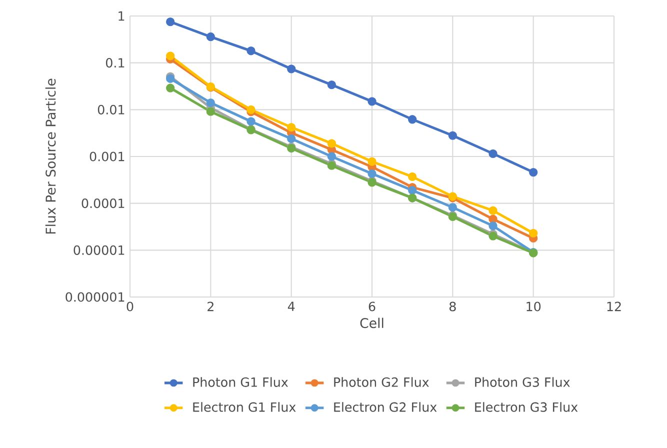 The width and height of the screenshot is (667, 448). What do you see at coordinates (526, 407) in the screenshot?
I see `legend-label: Electron G3 Flux` at bounding box center [526, 407].